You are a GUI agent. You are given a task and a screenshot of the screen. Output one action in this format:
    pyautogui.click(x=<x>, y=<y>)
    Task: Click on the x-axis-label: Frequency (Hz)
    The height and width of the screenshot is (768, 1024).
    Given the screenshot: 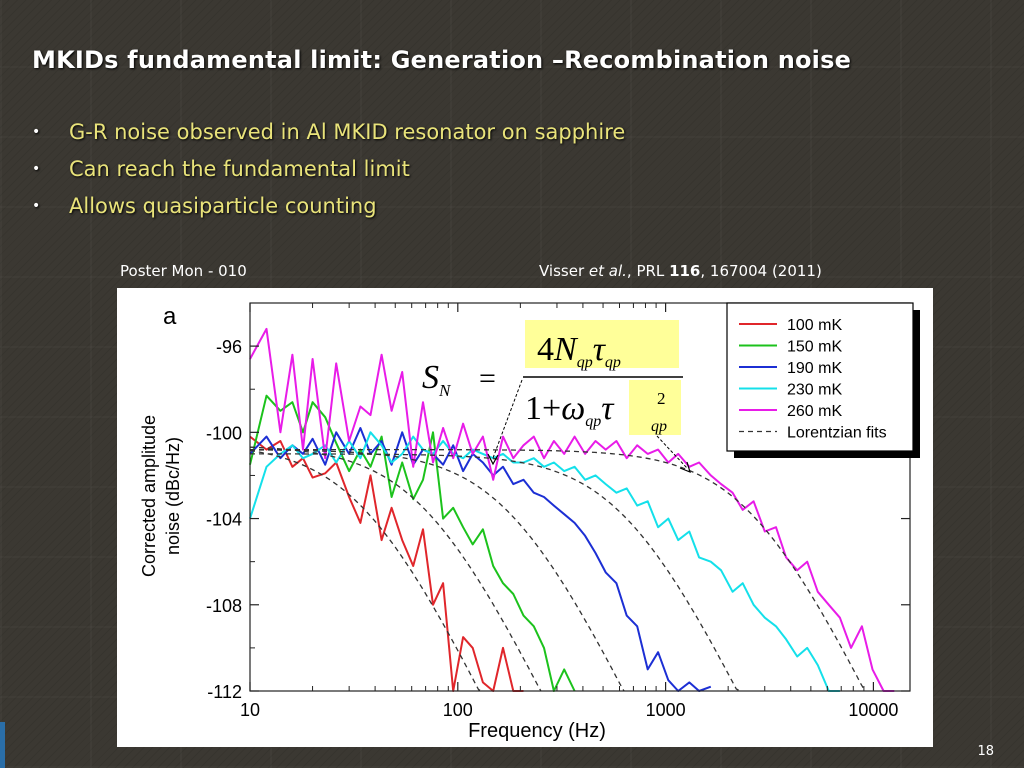 What is the action you would take?
    pyautogui.click(x=537, y=731)
    